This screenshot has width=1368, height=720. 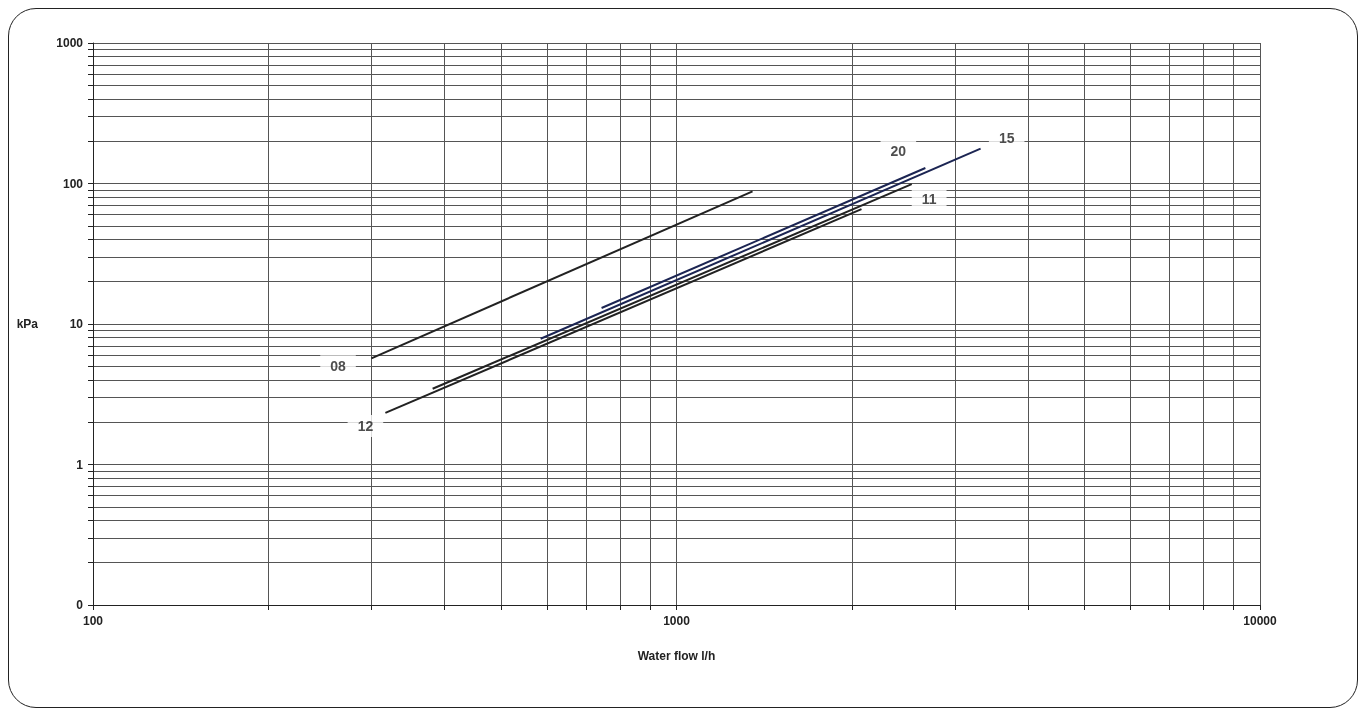 I want to click on annotation: 12, so click(x=365, y=425).